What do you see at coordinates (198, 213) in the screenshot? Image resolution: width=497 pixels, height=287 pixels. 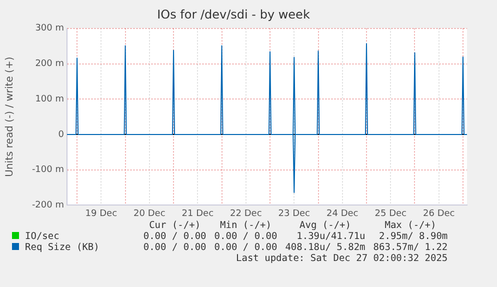 I see `x-tick-label: 21 Dec` at bounding box center [198, 213].